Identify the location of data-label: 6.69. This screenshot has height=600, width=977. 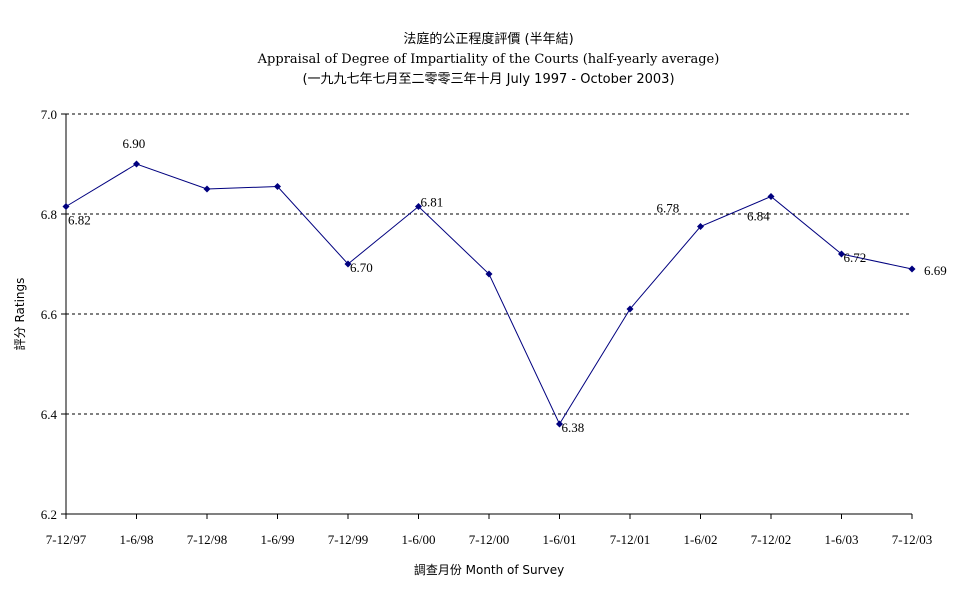
(935, 270).